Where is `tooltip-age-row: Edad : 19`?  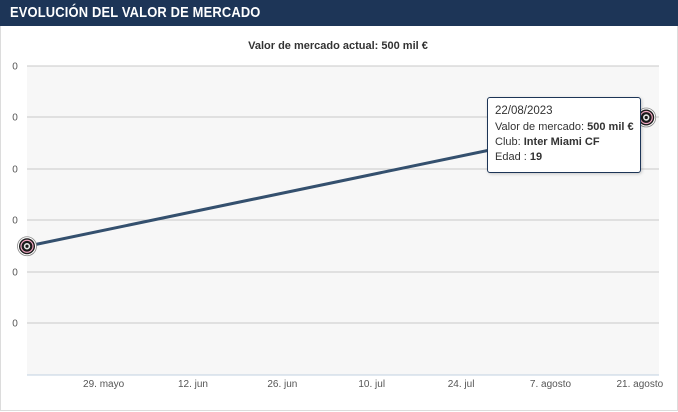 tooltip-age-row: Edad : 19 is located at coordinates (567, 157).